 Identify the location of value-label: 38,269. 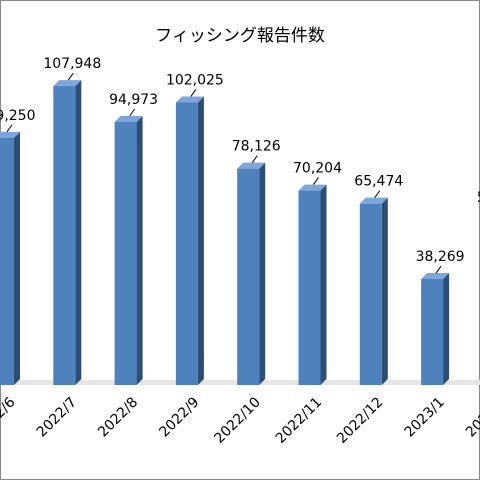
(440, 257).